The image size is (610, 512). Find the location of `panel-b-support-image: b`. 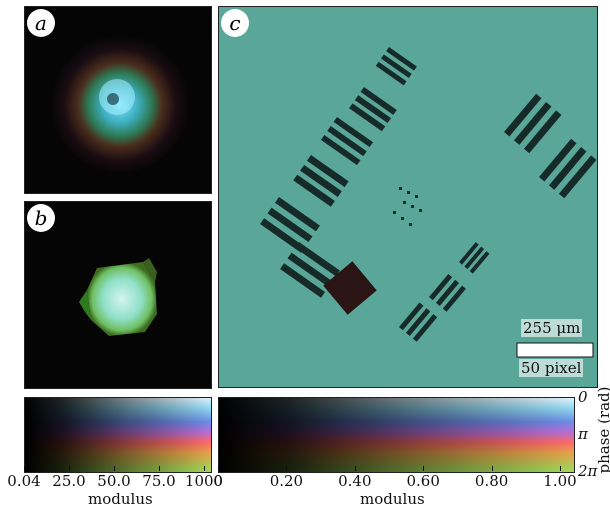

panel-b-support-image: b is located at coordinates (118, 295).